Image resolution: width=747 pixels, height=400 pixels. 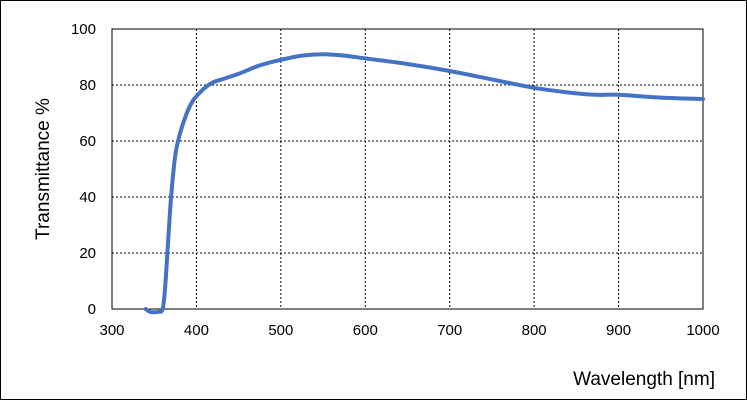 What do you see at coordinates (365, 330) in the screenshot?
I see `x-tick-label: 600` at bounding box center [365, 330].